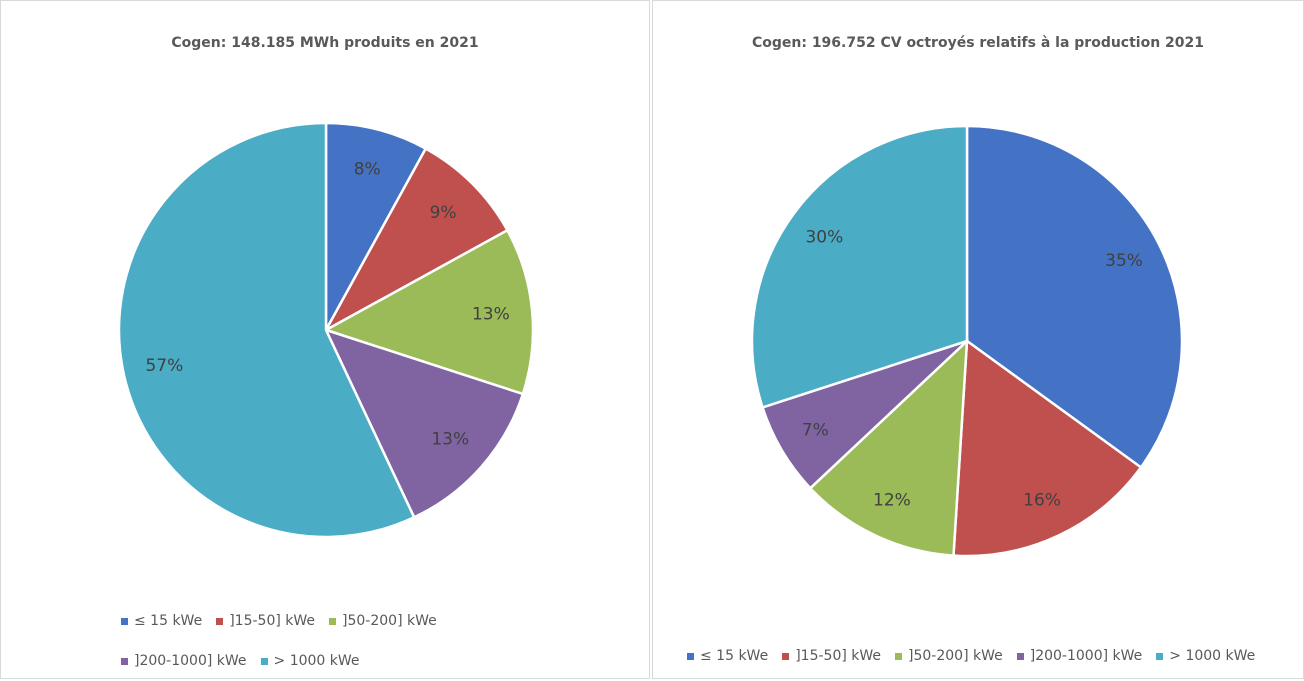 Image resolution: width=1304 pixels, height=681 pixels. Describe the element at coordinates (443, 213) in the screenshot. I see `data-label: 9%` at that location.